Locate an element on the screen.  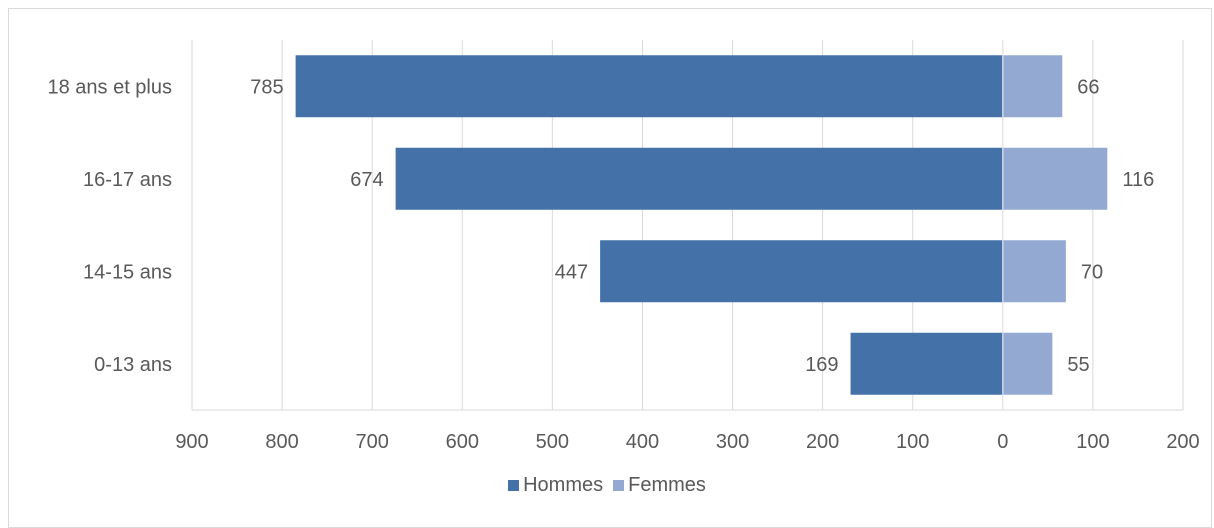
y-tick-label: 14-15 ans is located at coordinates (127, 272).